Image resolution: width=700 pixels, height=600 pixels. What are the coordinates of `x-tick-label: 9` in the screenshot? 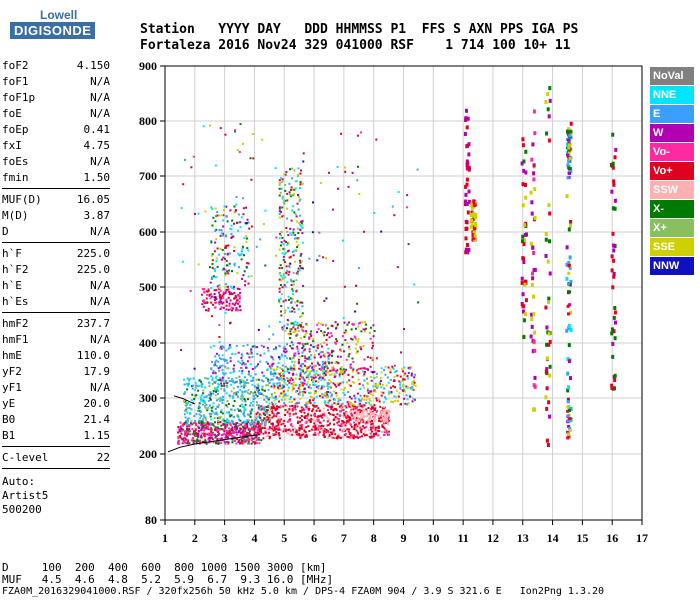 It's located at (404, 538).